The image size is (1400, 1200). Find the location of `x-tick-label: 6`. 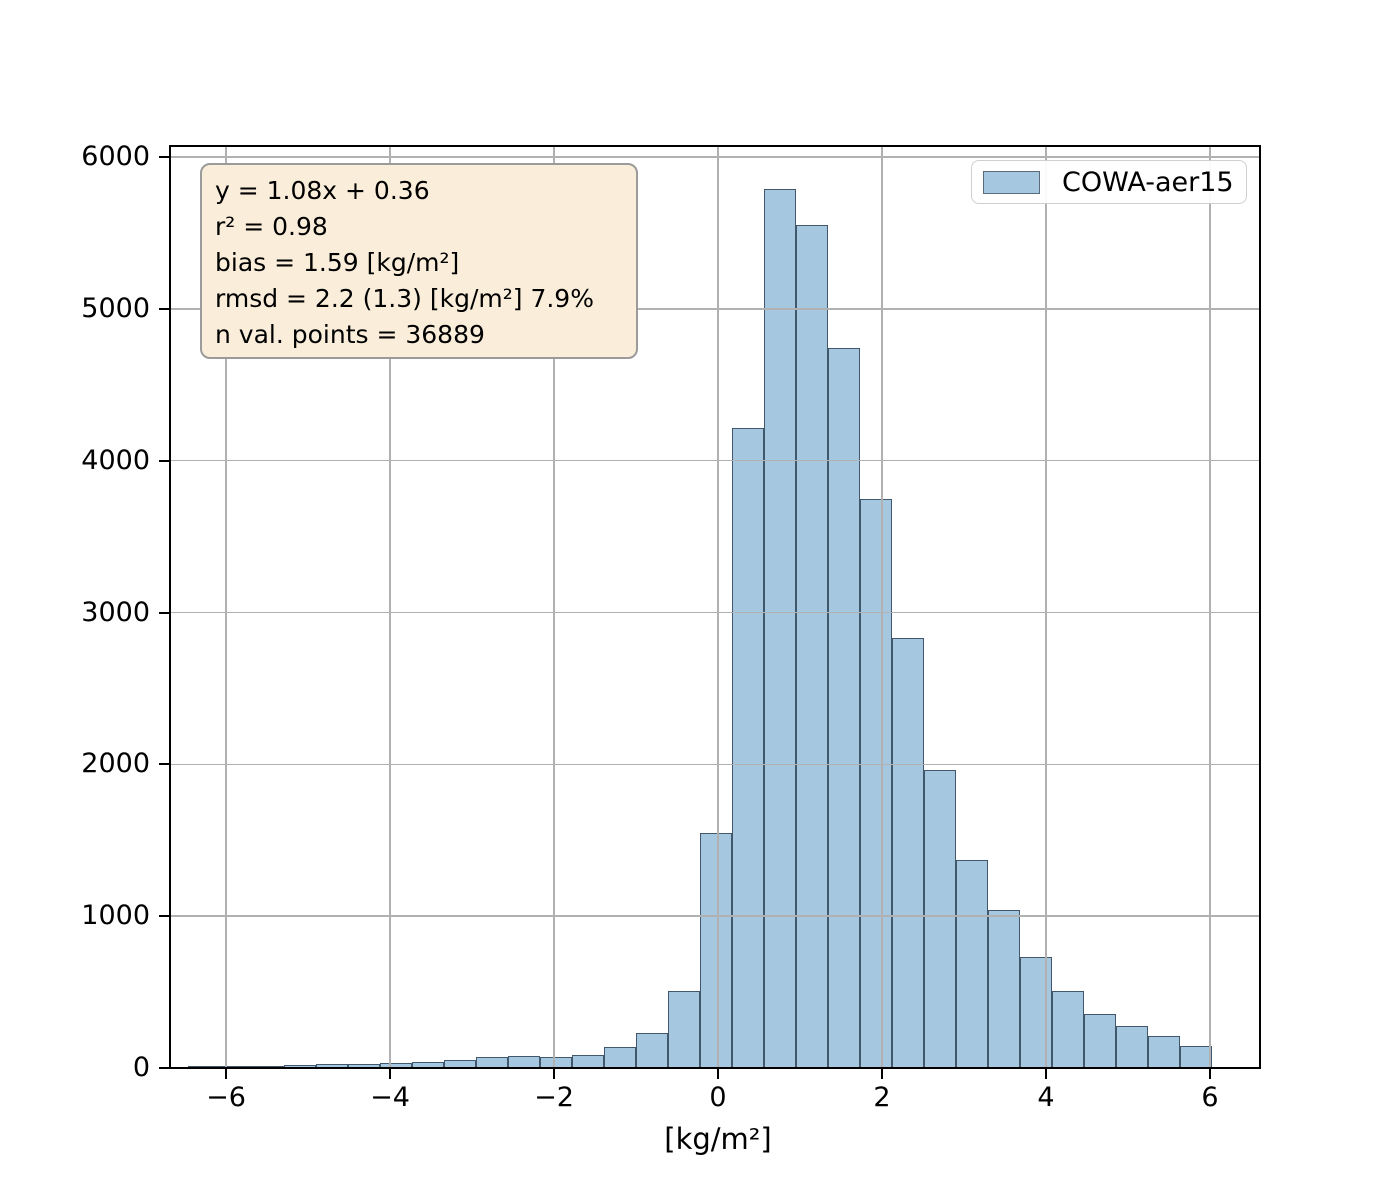

x-tick-label: 6 is located at coordinates (1210, 1097).